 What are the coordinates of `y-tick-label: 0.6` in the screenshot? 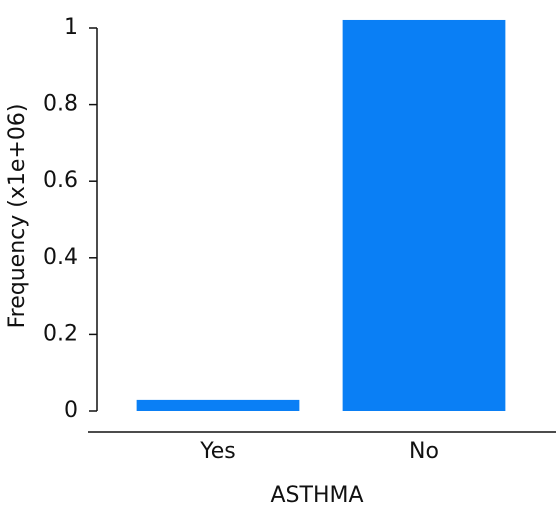 It's located at (60, 180).